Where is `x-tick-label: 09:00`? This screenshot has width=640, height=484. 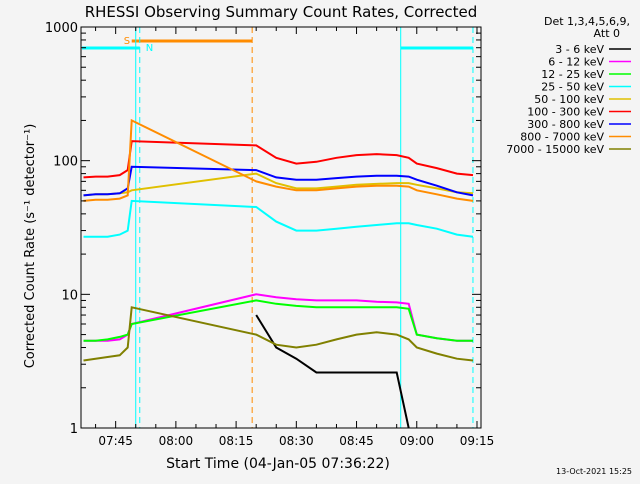 x-tick-label: 09:00 is located at coordinates (416, 441).